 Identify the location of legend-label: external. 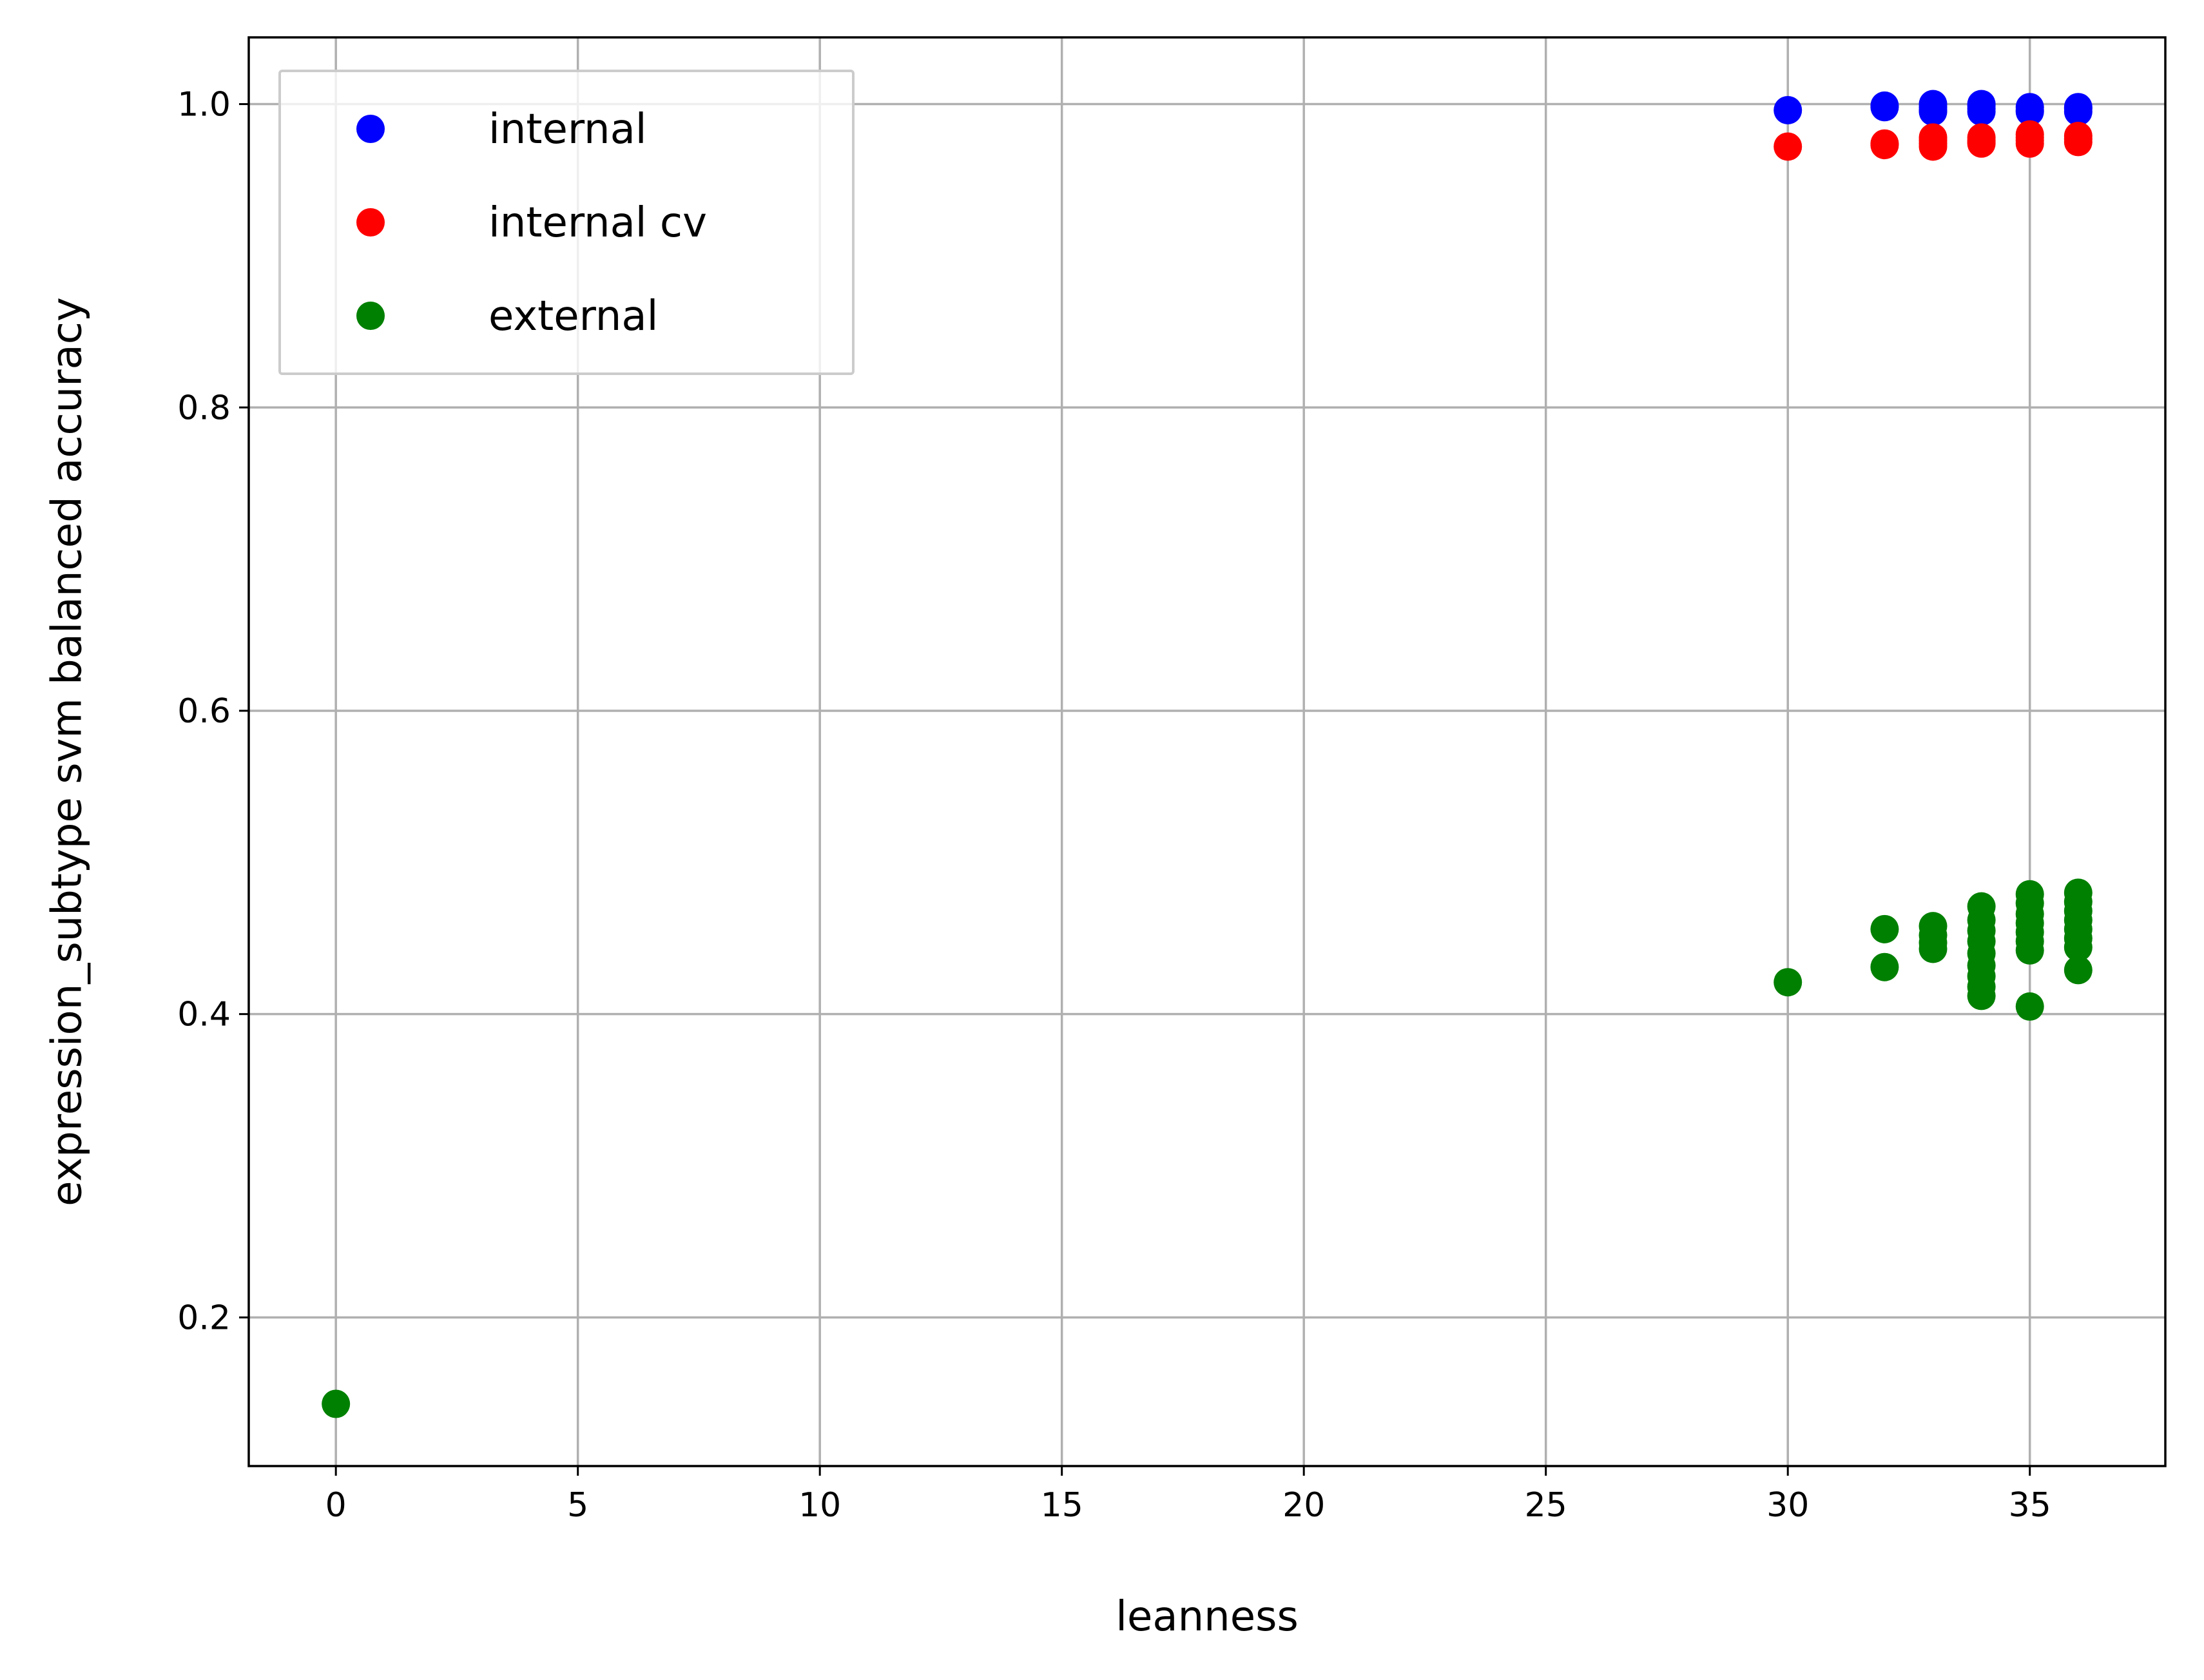
(573, 317).